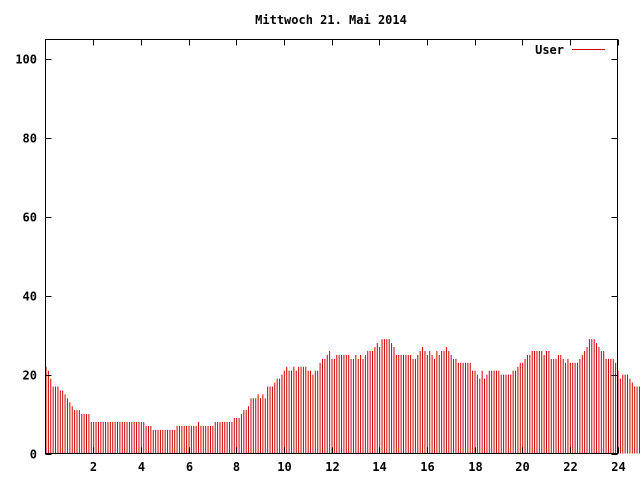 This screenshot has height=480, width=640. I want to click on x-tick-label: 20, so click(522, 467).